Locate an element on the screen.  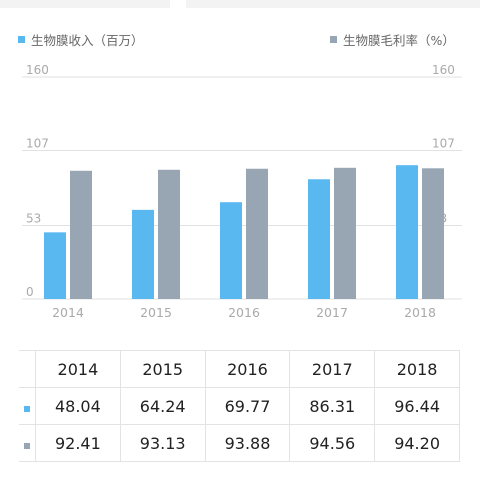
table-cell: 93.13 is located at coordinates (162, 443).